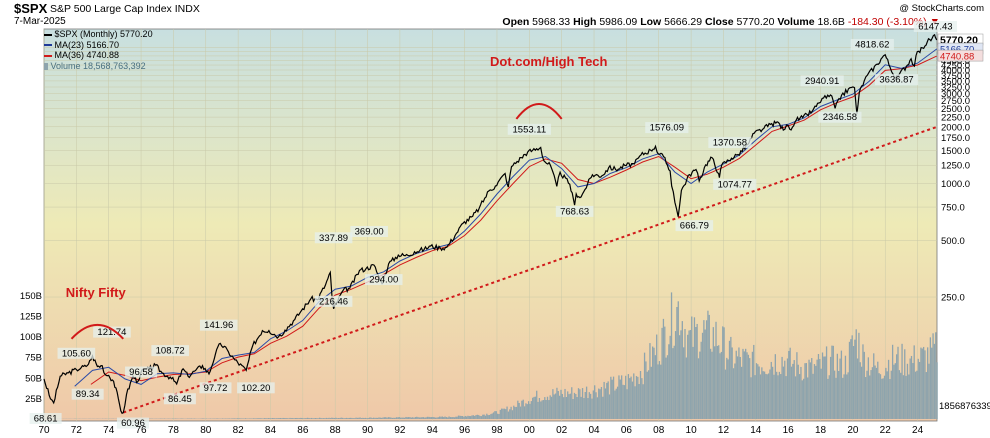  I want to click on x-tick-label: 16, so click(789, 430).